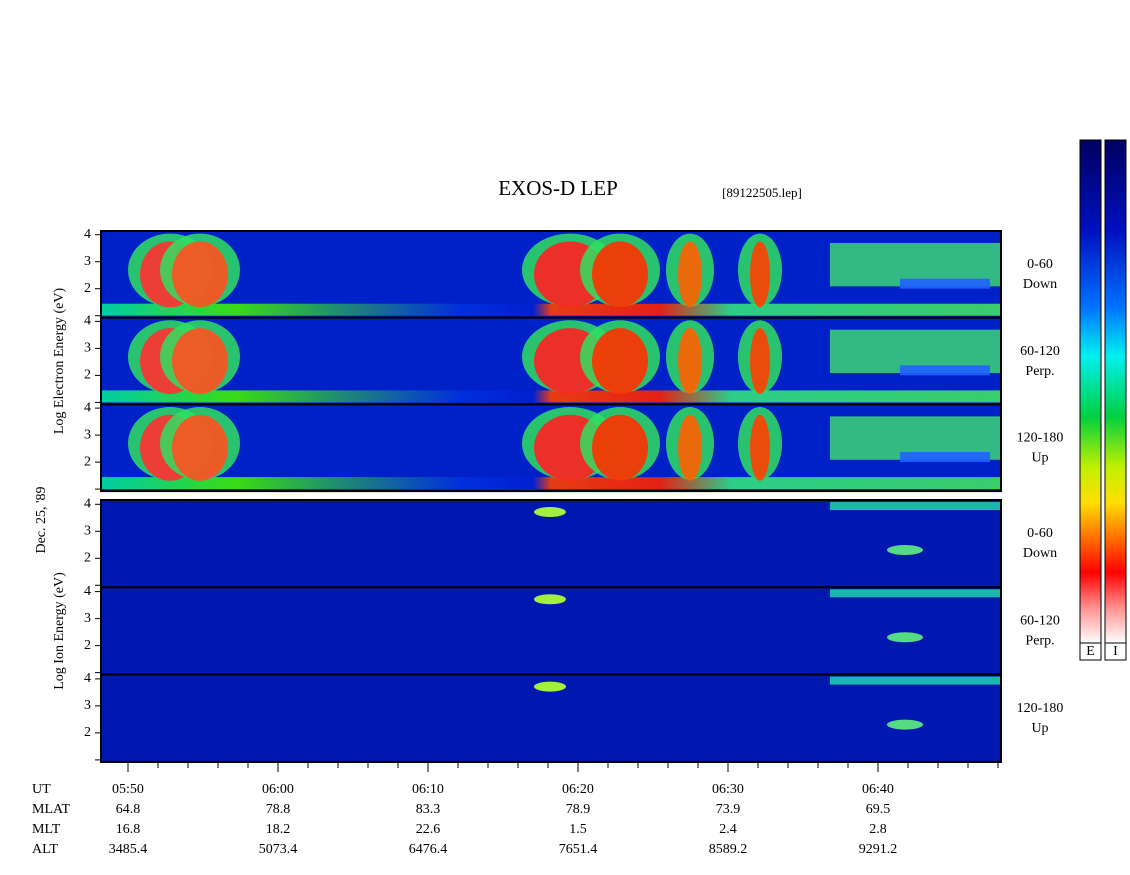 The image size is (1130, 875). I want to click on panel-frame, so click(551, 448).